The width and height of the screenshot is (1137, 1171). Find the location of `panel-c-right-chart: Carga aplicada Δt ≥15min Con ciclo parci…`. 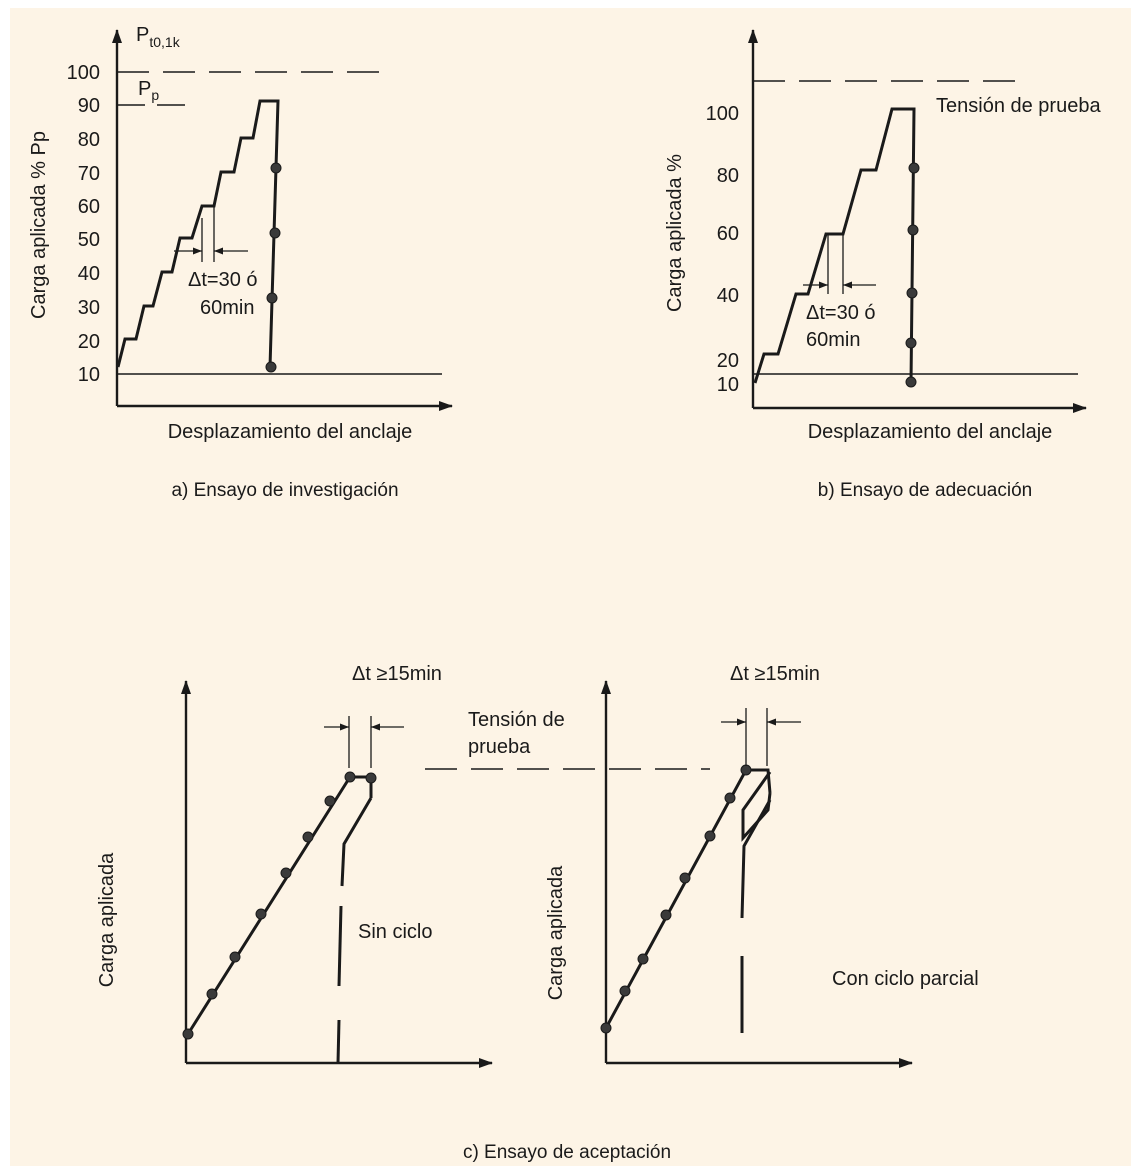

panel-c-right-chart: Carga aplicada Δt ≥15min Con ciclo parci… is located at coordinates (762, 865).